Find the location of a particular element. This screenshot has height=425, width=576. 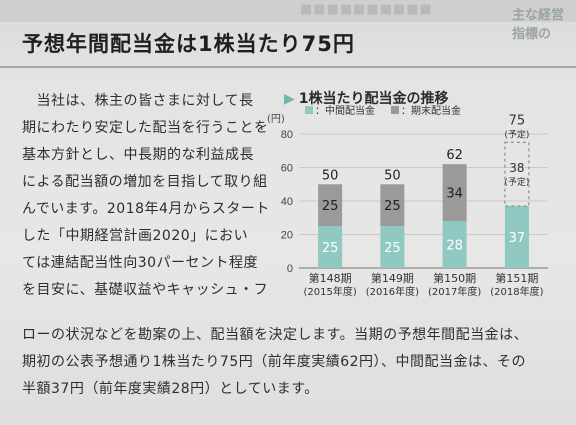

legend-swatch-final is located at coordinates (395, 110).